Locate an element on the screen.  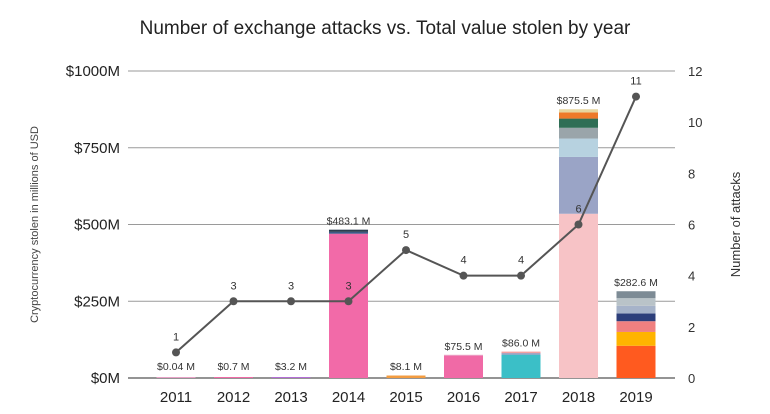
x-tick-label: 2017 is located at coordinates (520, 397).